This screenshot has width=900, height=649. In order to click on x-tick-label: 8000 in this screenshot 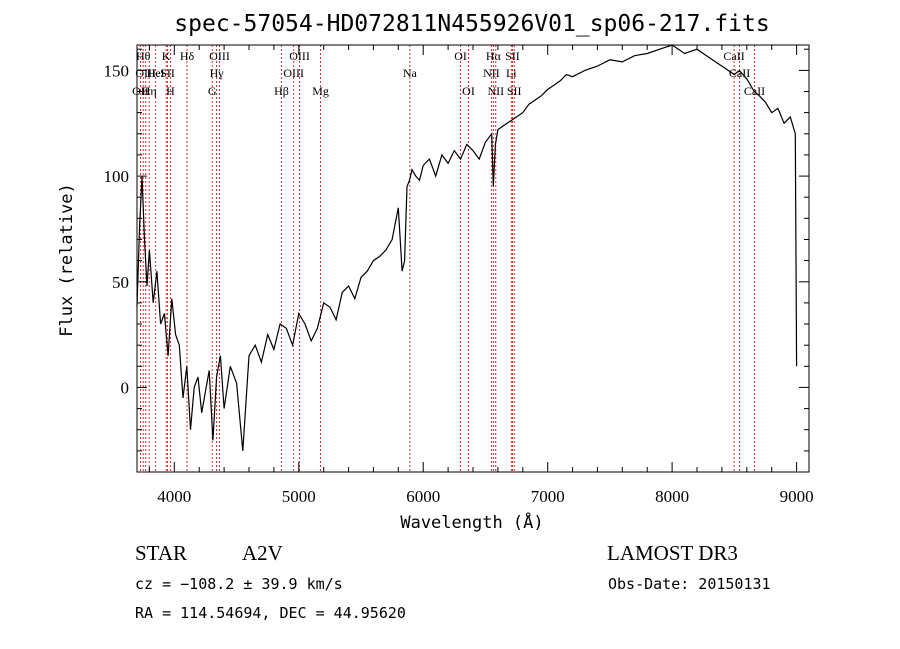, I will do `click(672, 496)`.